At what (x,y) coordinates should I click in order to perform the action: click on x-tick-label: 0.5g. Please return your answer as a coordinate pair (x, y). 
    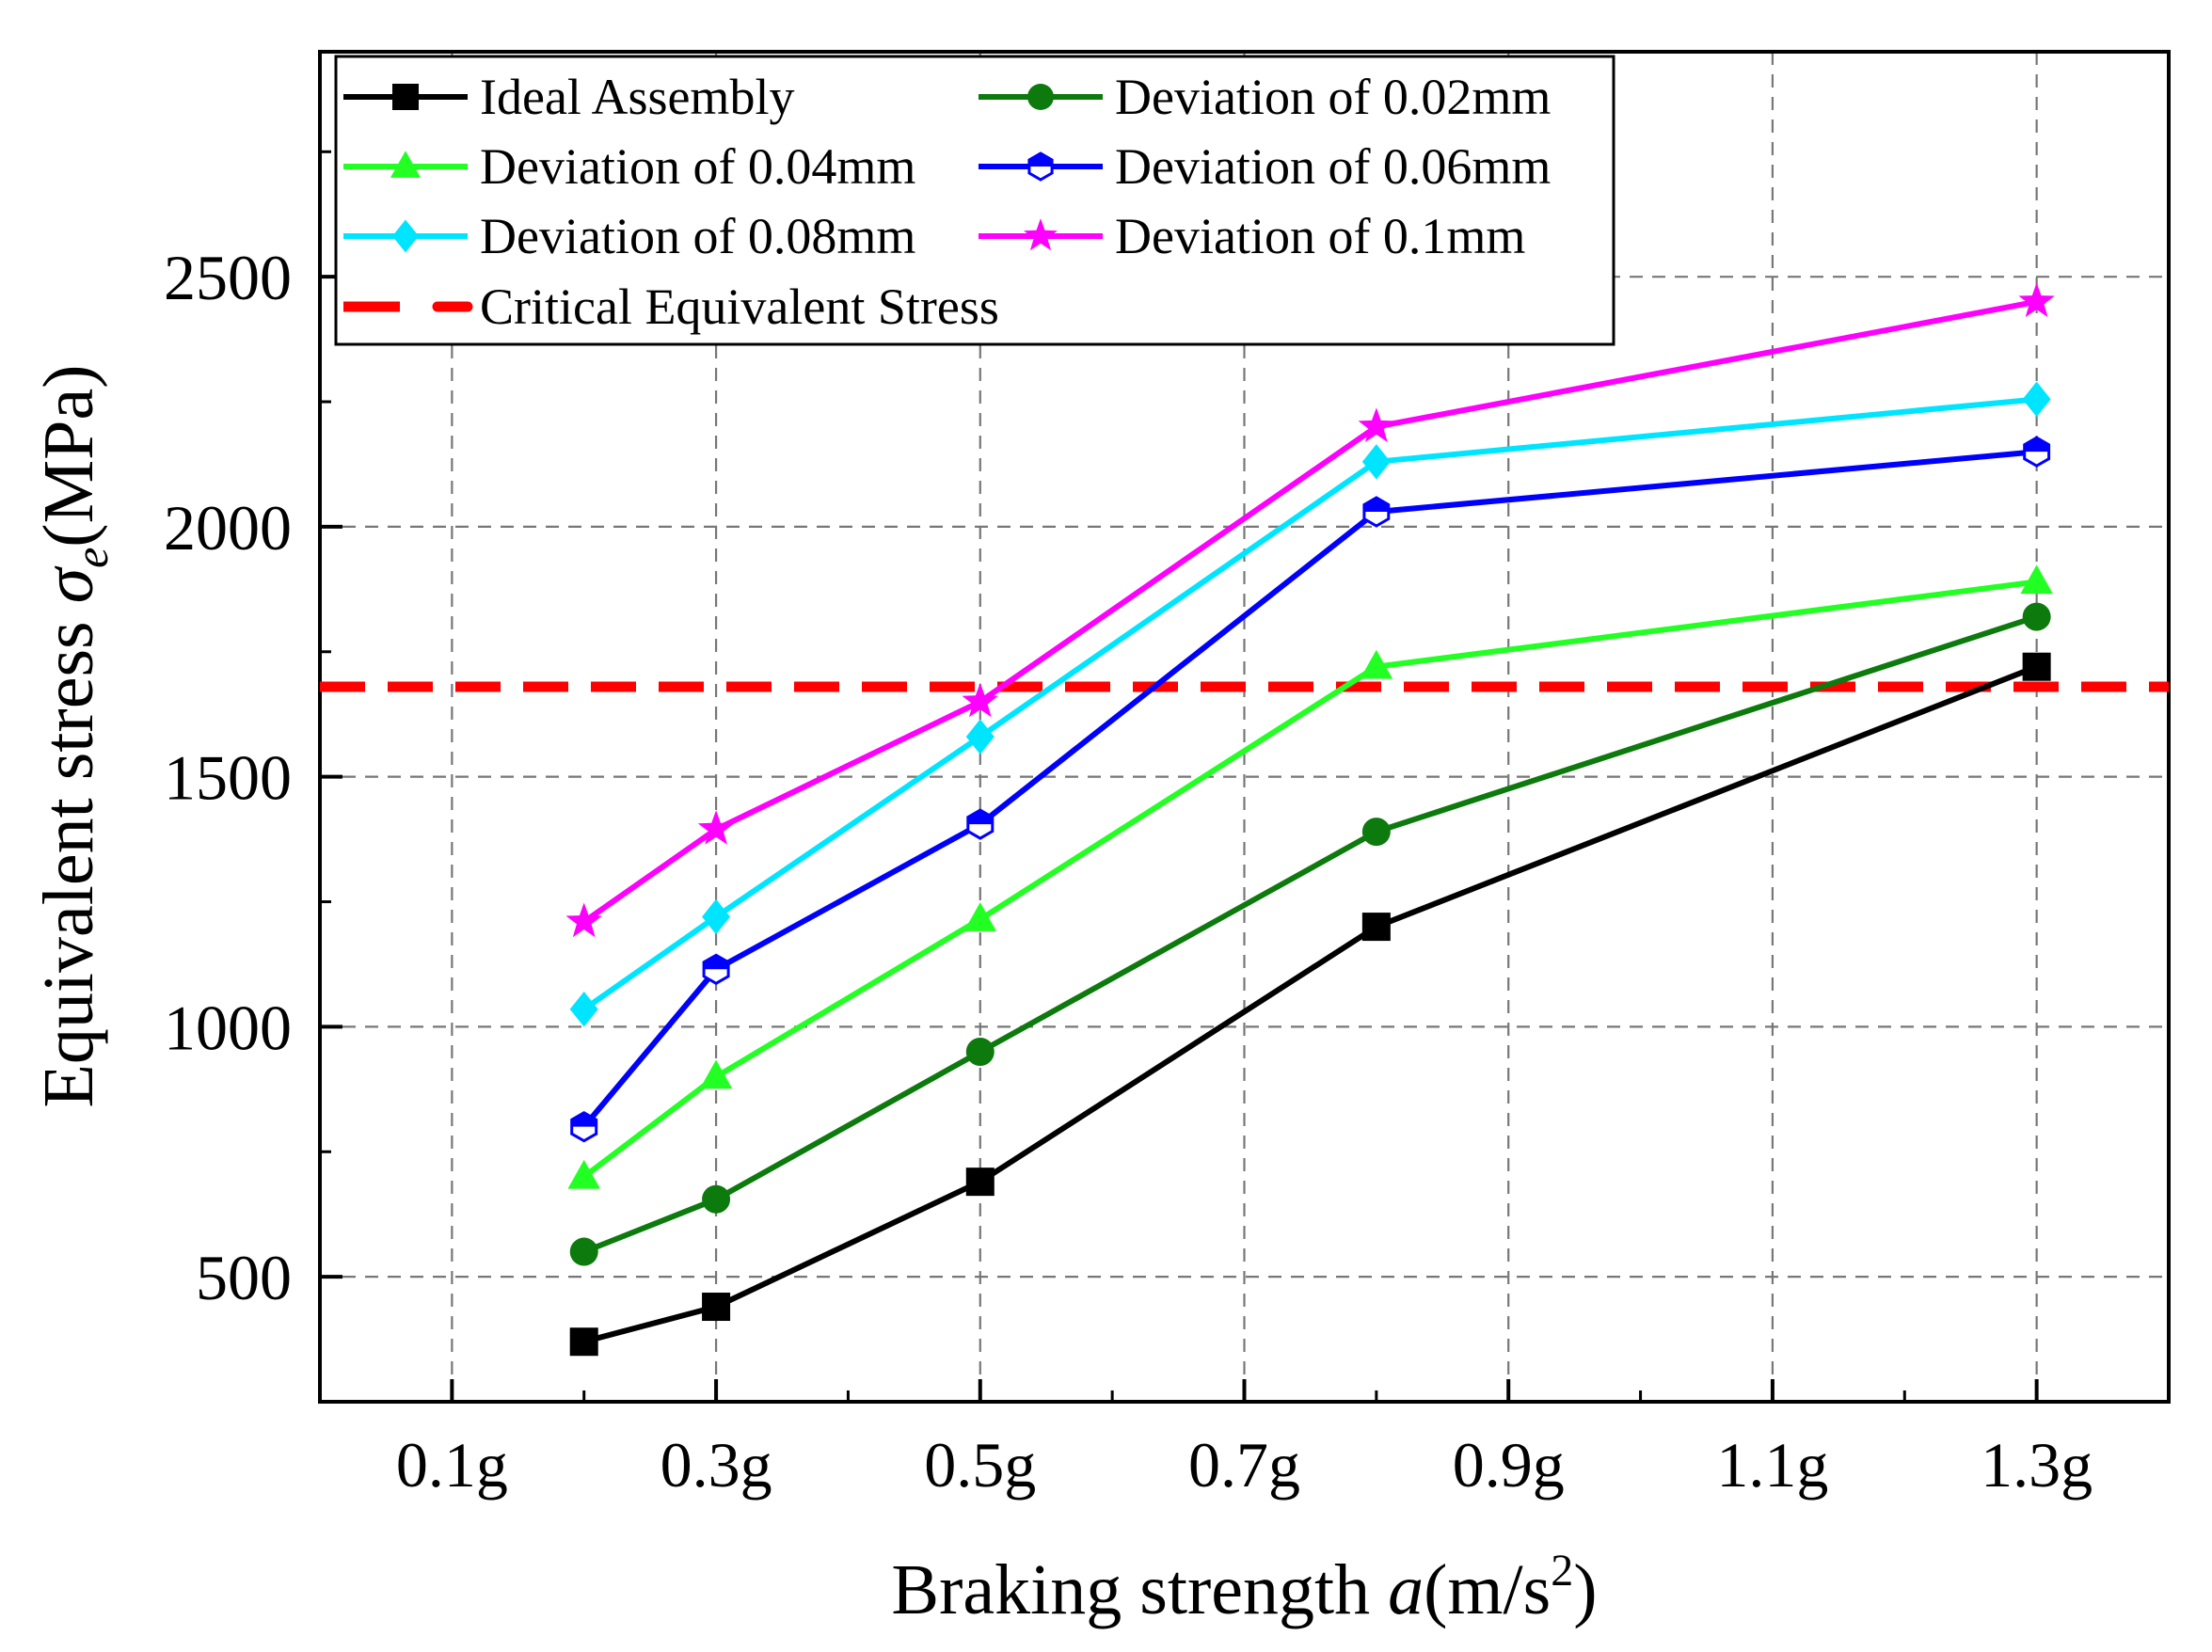
    Looking at the image, I should click on (980, 1465).